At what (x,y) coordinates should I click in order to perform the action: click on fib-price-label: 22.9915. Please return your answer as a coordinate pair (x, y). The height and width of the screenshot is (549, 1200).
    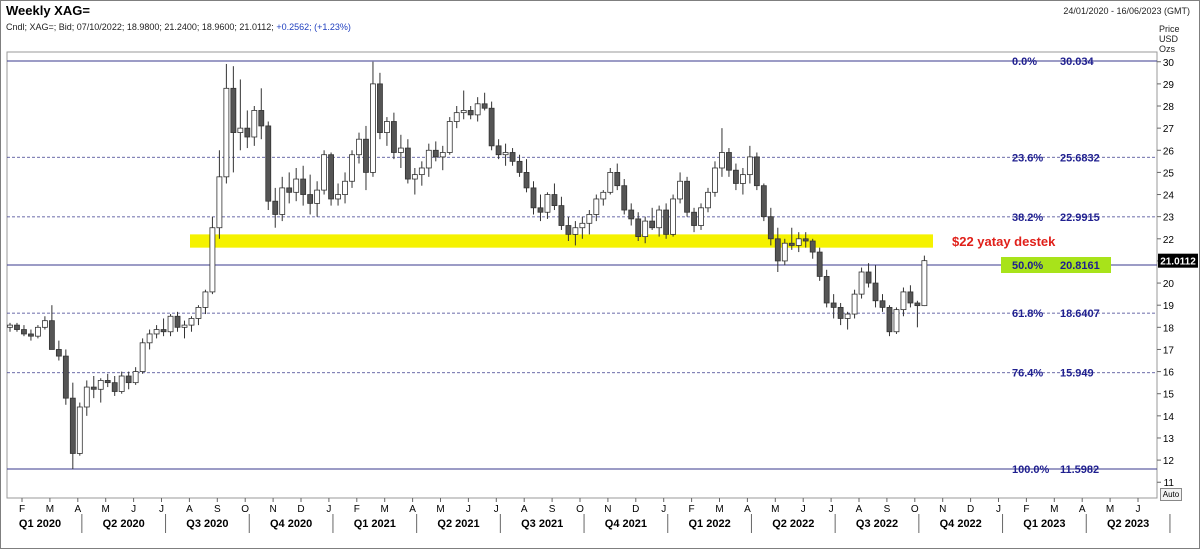
    Looking at the image, I should click on (1080, 218).